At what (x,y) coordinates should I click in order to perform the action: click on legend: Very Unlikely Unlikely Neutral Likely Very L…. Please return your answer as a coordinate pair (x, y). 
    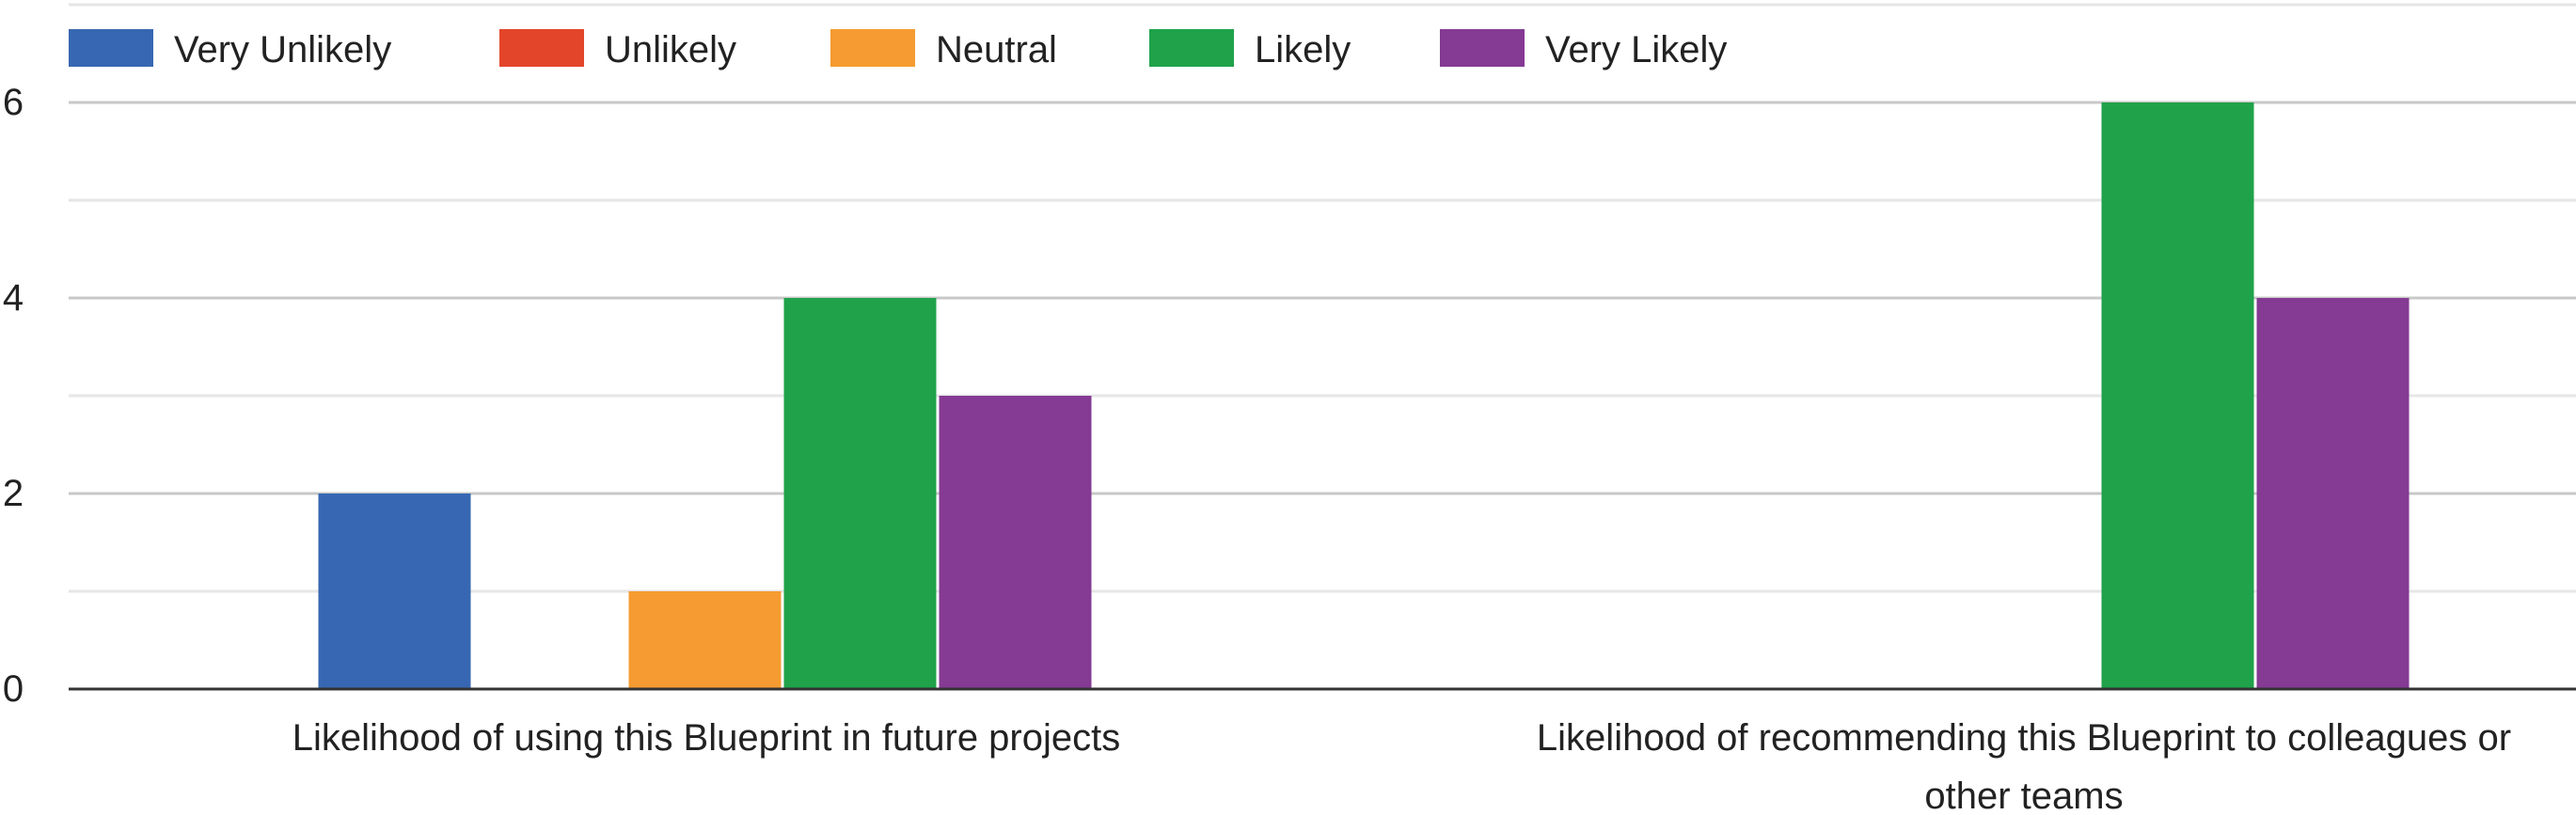
    Looking at the image, I should click on (898, 50).